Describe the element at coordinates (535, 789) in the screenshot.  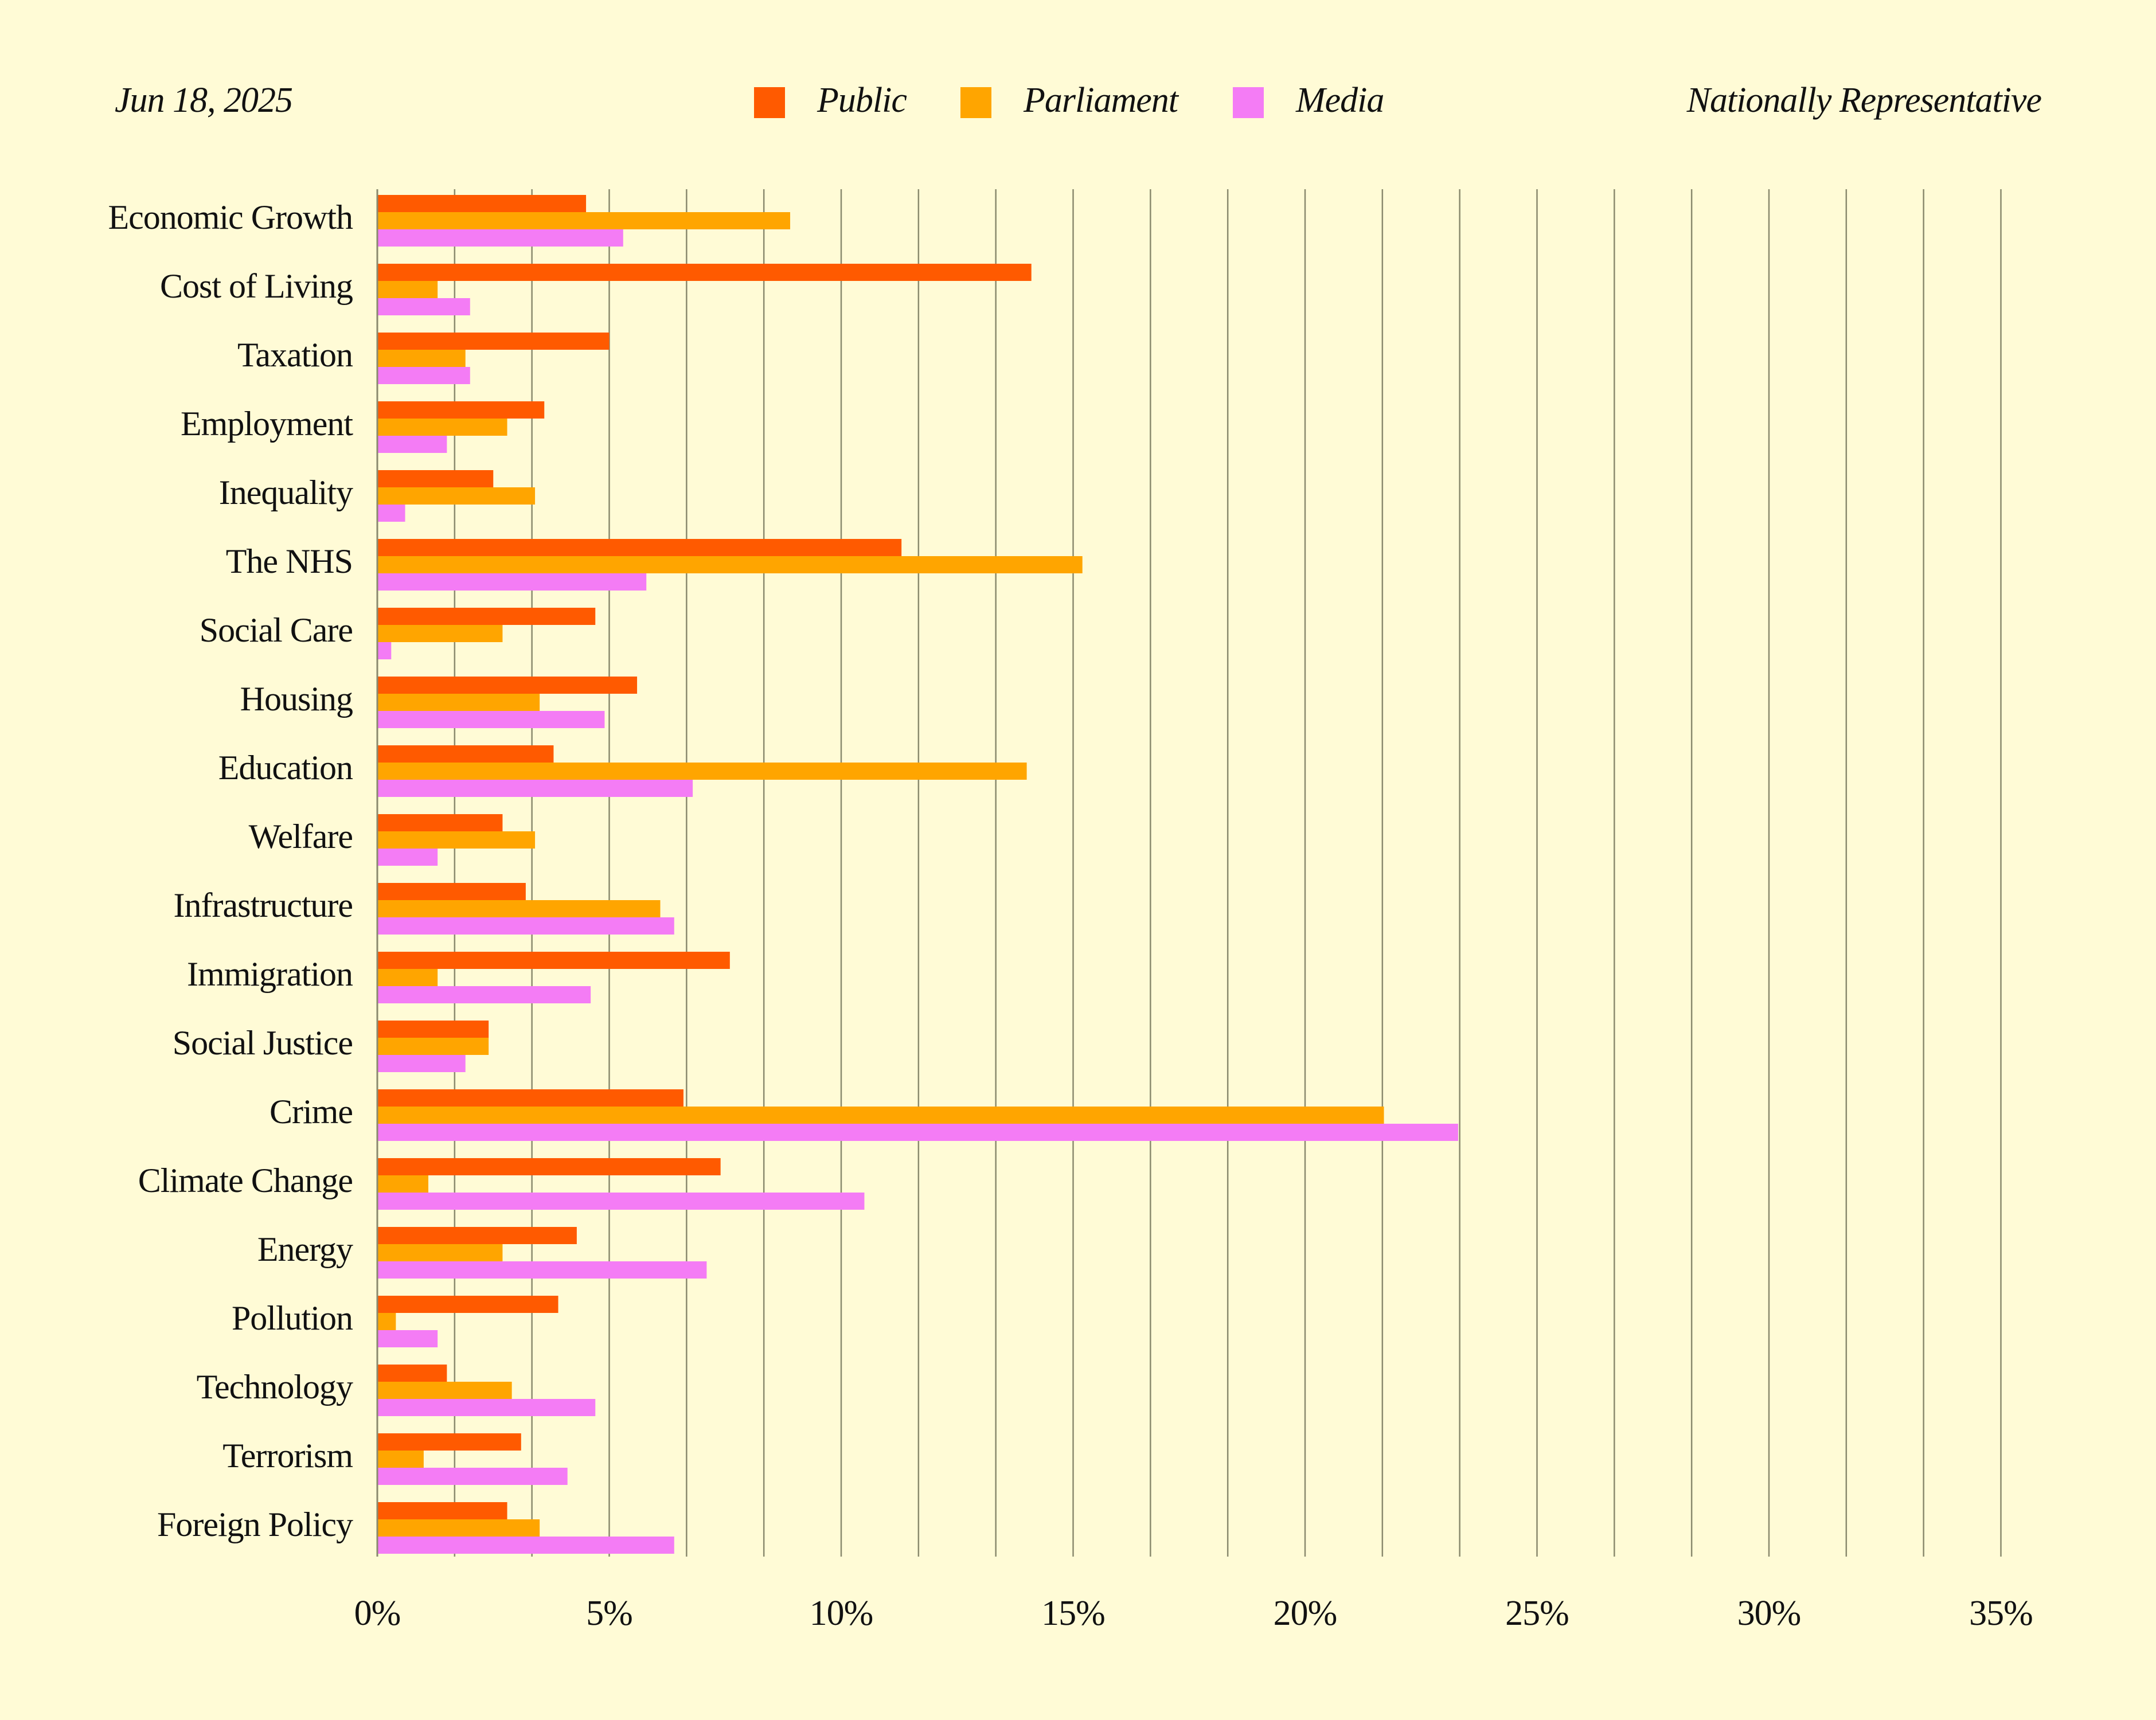
I see `bar-media-education` at that location.